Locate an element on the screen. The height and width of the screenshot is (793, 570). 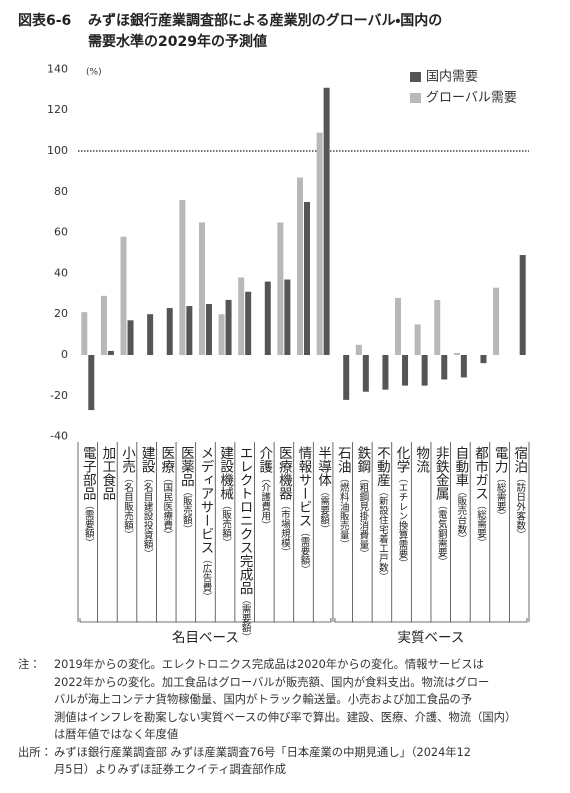
category-subtitle: （広告費） is located at coordinates (206, 578).